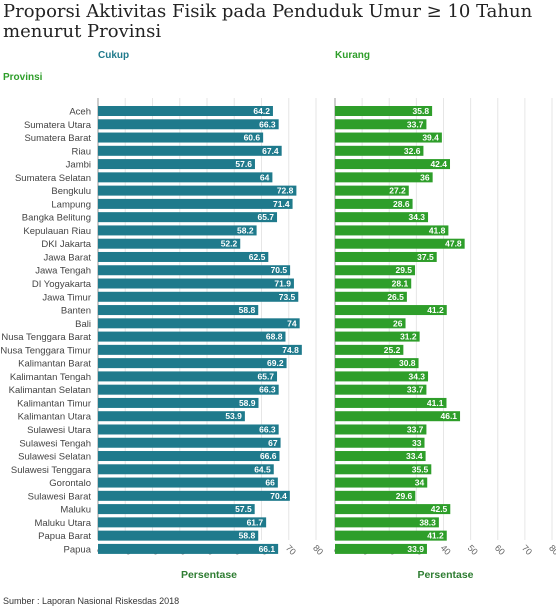 This screenshot has width=556, height=609. I want to click on category-label: Kalimantan Tengah, so click(50, 377).